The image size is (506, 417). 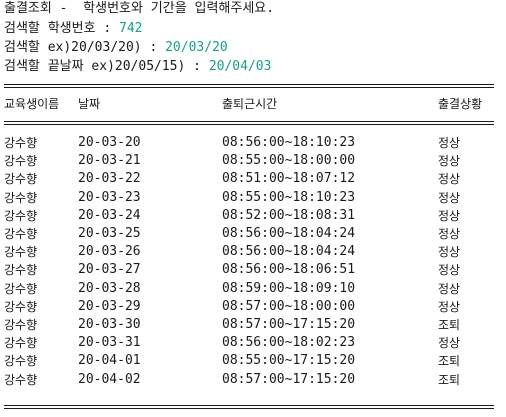 I want to click on student-number-line: 검색할 학생번호 : 742, so click(x=73, y=29).